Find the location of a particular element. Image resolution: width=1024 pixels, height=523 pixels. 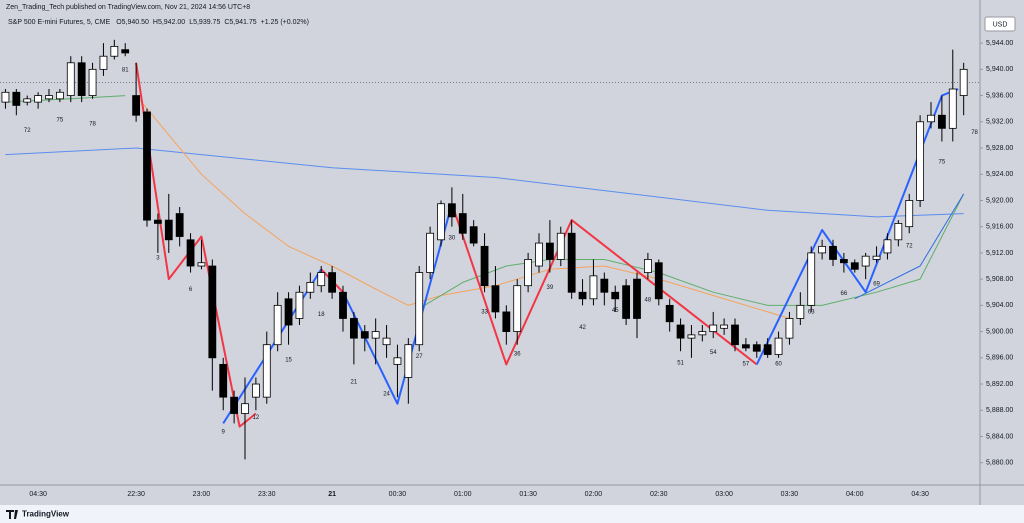

x-tick-label: 04:30 is located at coordinates (920, 494).